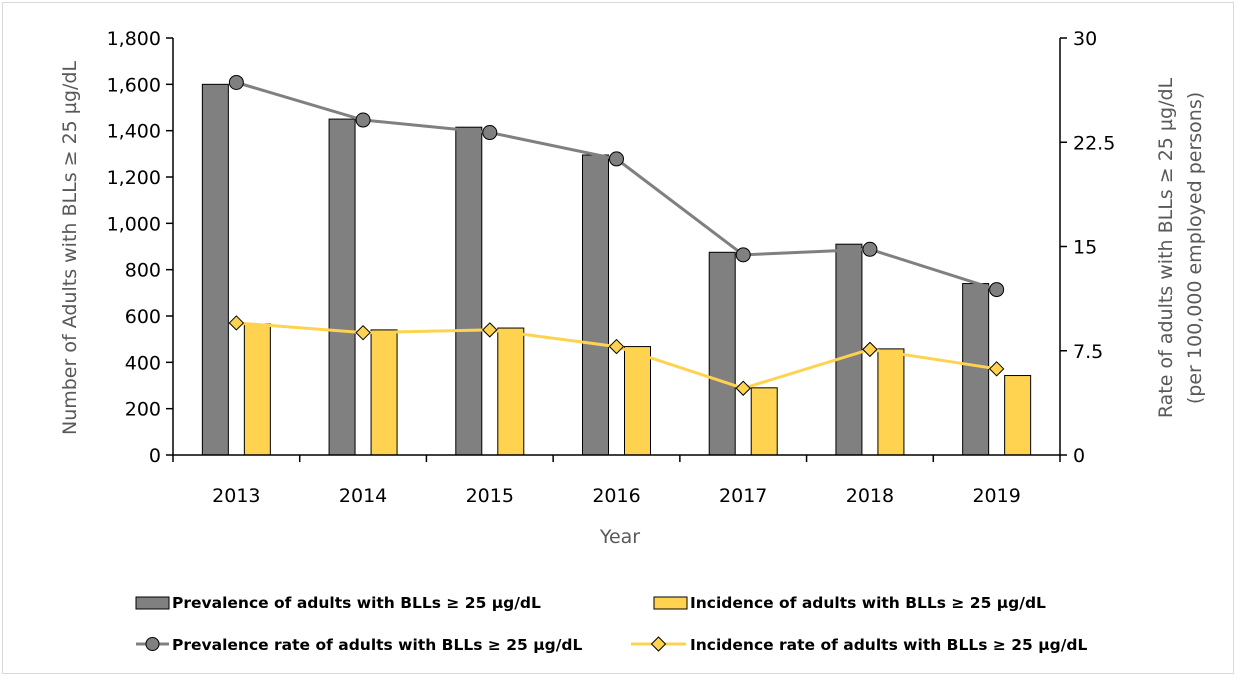 The height and width of the screenshot is (679, 1239). What do you see at coordinates (134, 85) in the screenshot?
I see `left-y-tick-label: 1,600` at bounding box center [134, 85].